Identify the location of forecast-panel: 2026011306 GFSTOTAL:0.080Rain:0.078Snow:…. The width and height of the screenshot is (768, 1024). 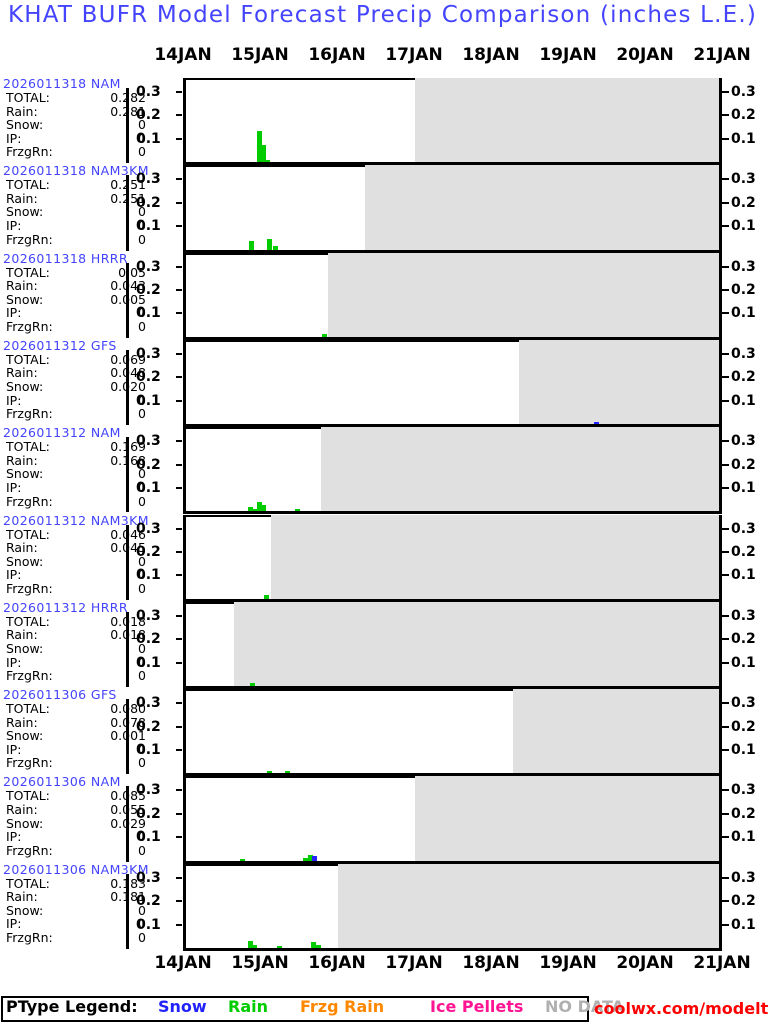
(384, 732).